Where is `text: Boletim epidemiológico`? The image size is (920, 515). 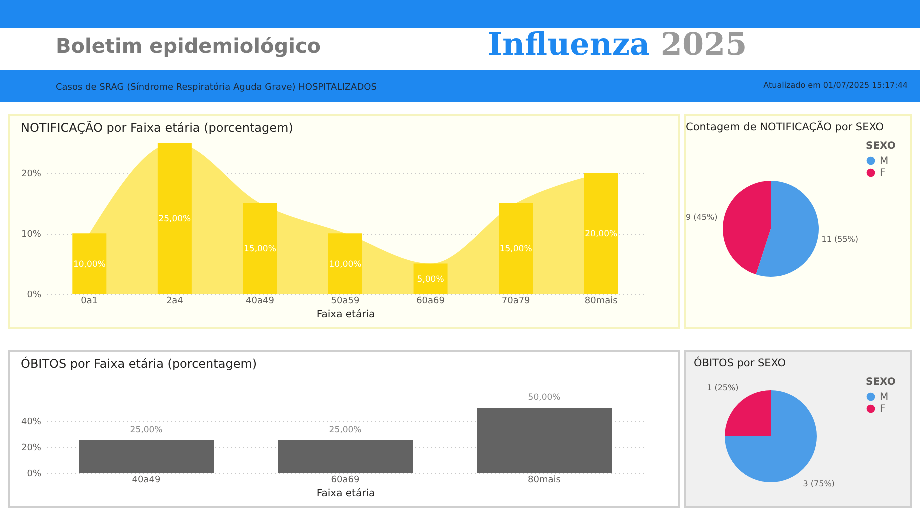 text: Boletim epidemiológico is located at coordinates (189, 46).